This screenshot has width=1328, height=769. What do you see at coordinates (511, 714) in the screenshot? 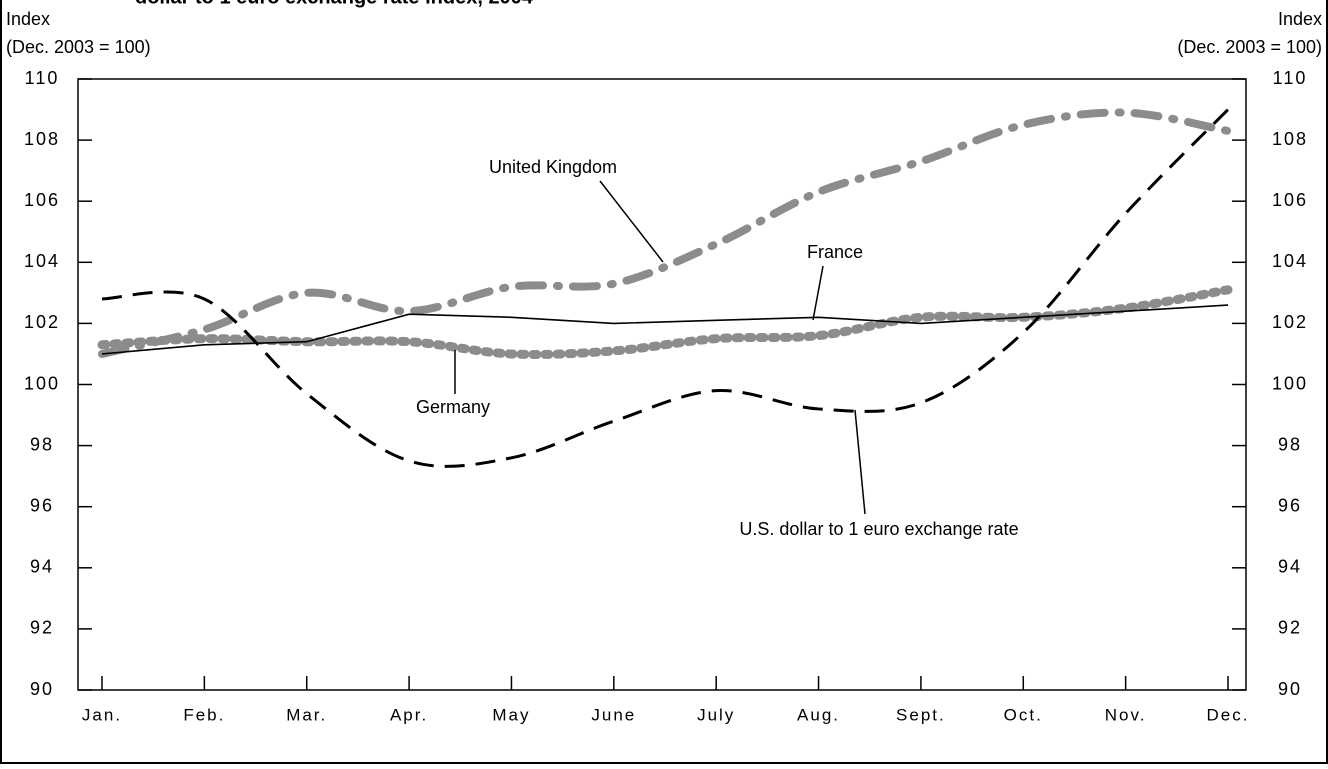
I see `x-tick-label: May` at bounding box center [511, 714].